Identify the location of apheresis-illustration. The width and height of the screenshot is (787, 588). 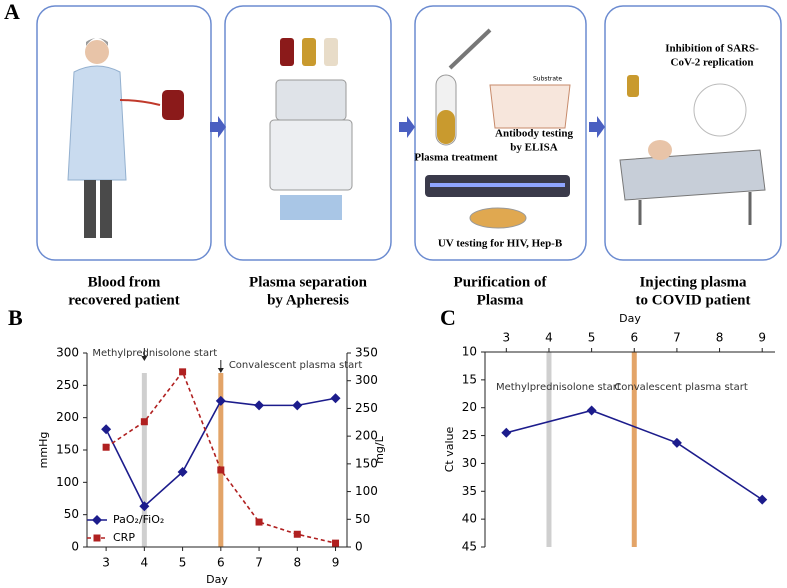
(311, 129).